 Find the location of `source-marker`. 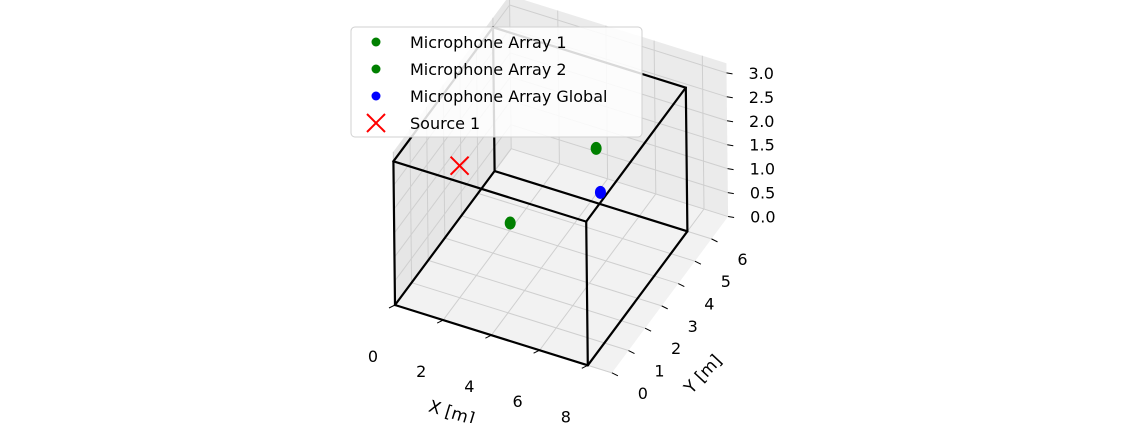

source-marker is located at coordinates (459, 165).